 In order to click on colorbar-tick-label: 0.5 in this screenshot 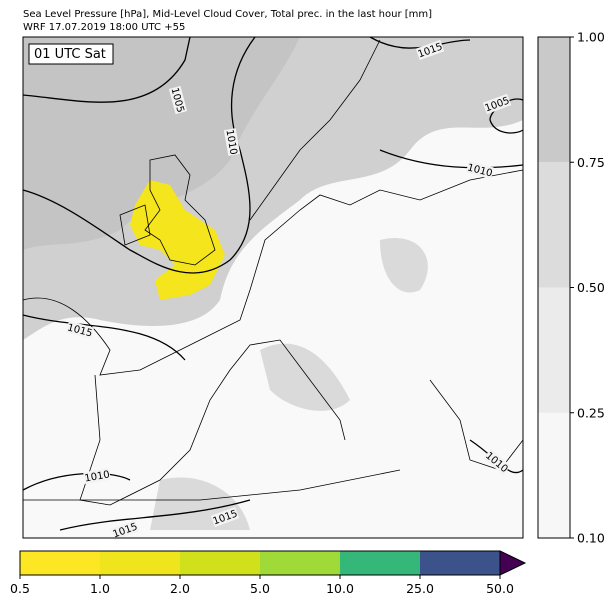, I will do `click(20, 588)`.